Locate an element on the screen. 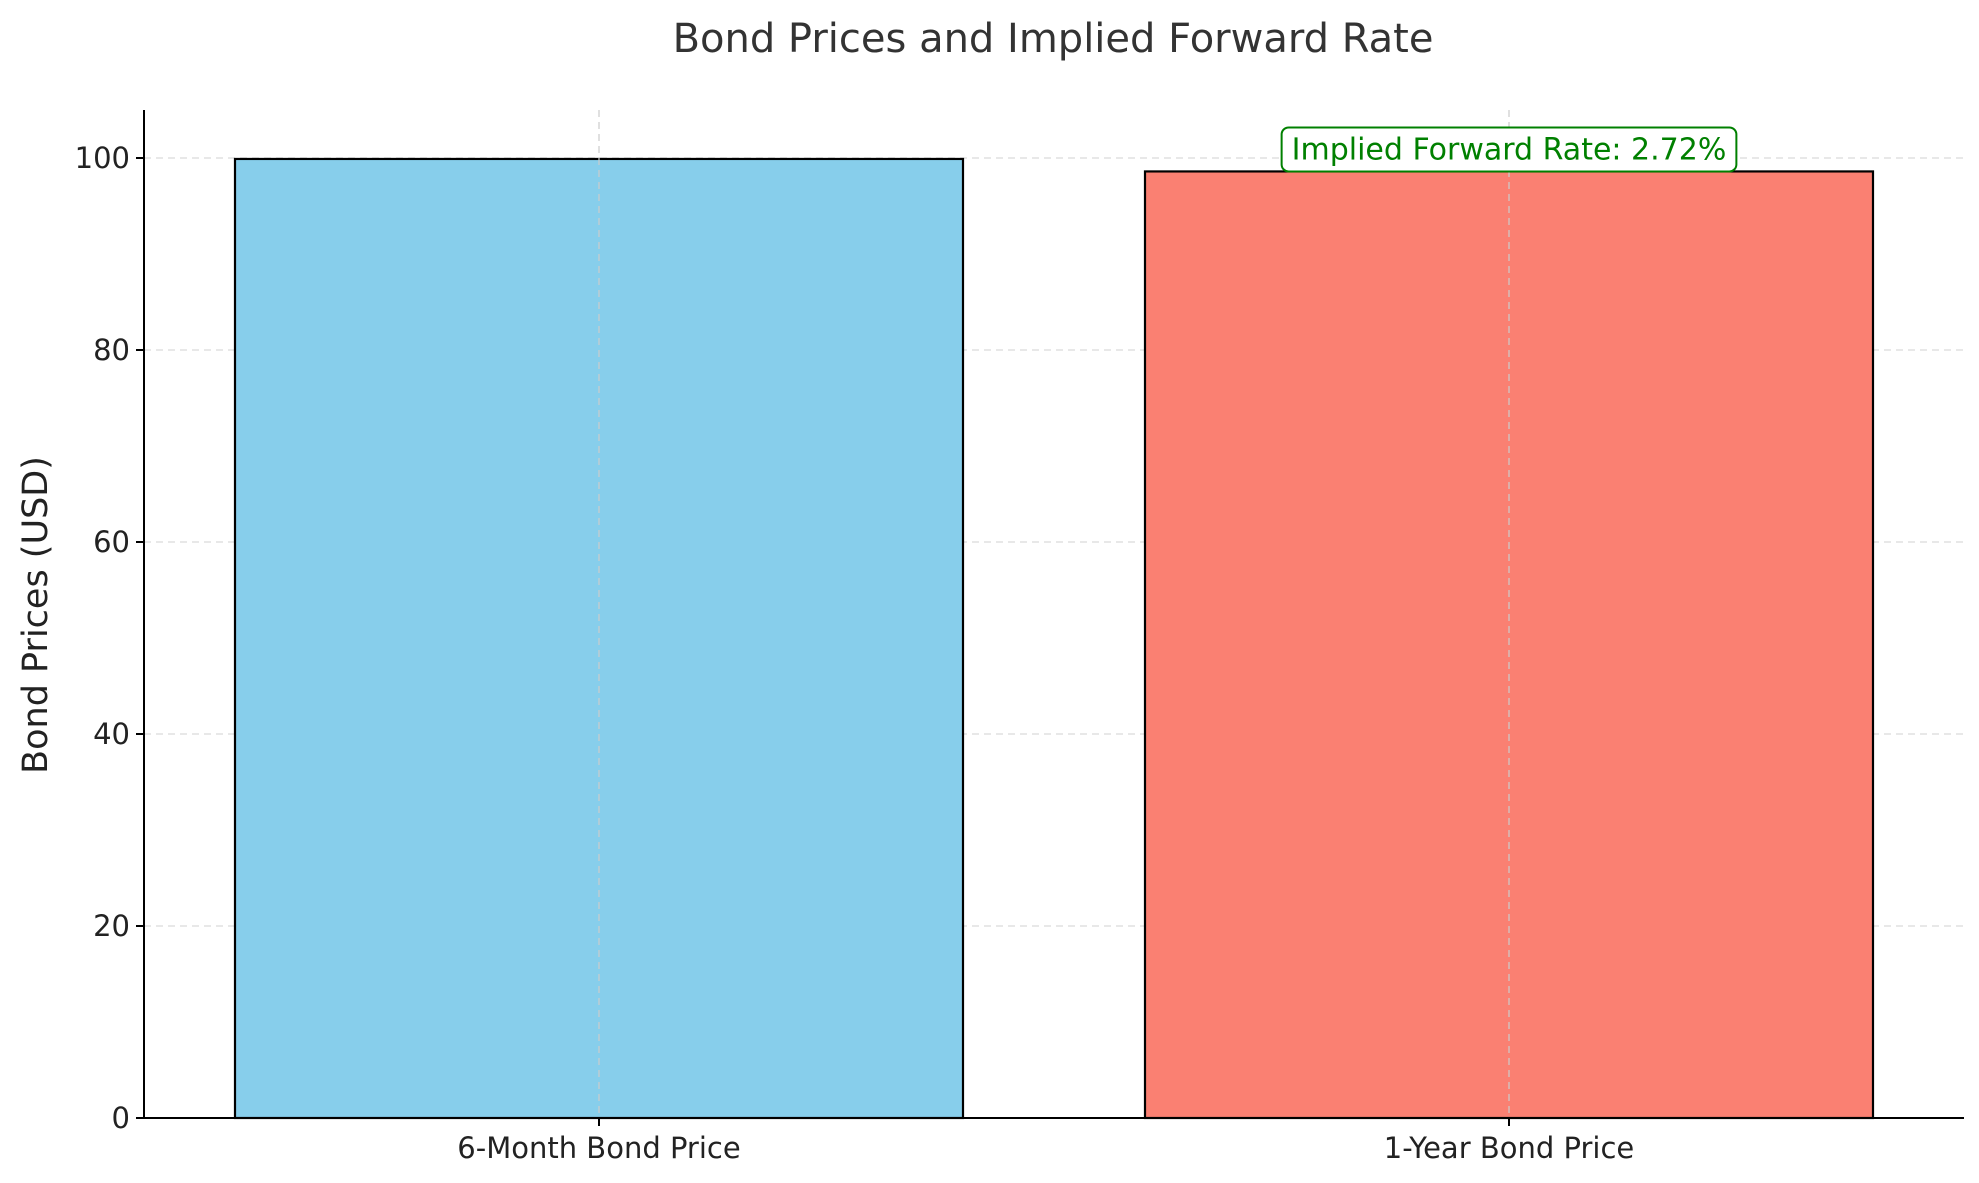 The height and width of the screenshot is (1183, 1979). y-tick-label: 100 is located at coordinates (102, 158).